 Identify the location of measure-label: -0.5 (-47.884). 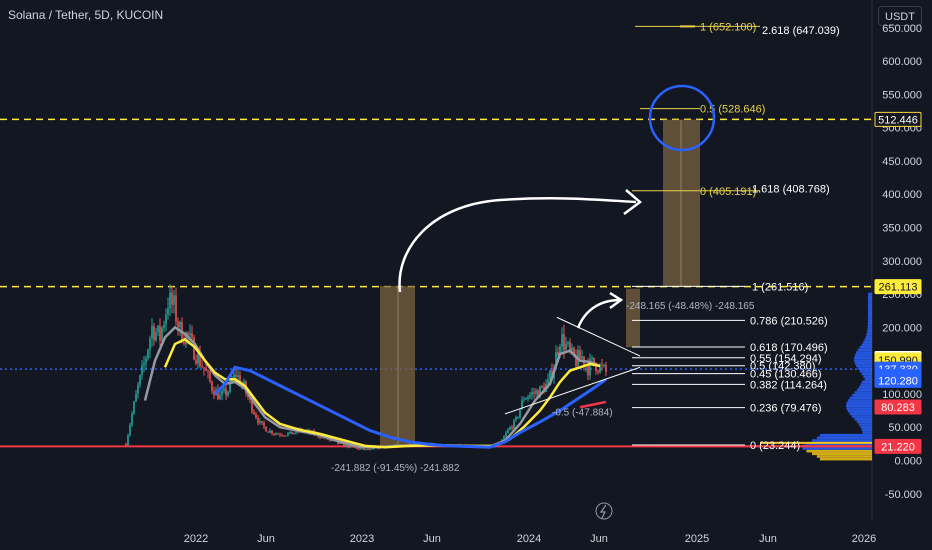
(582, 413).